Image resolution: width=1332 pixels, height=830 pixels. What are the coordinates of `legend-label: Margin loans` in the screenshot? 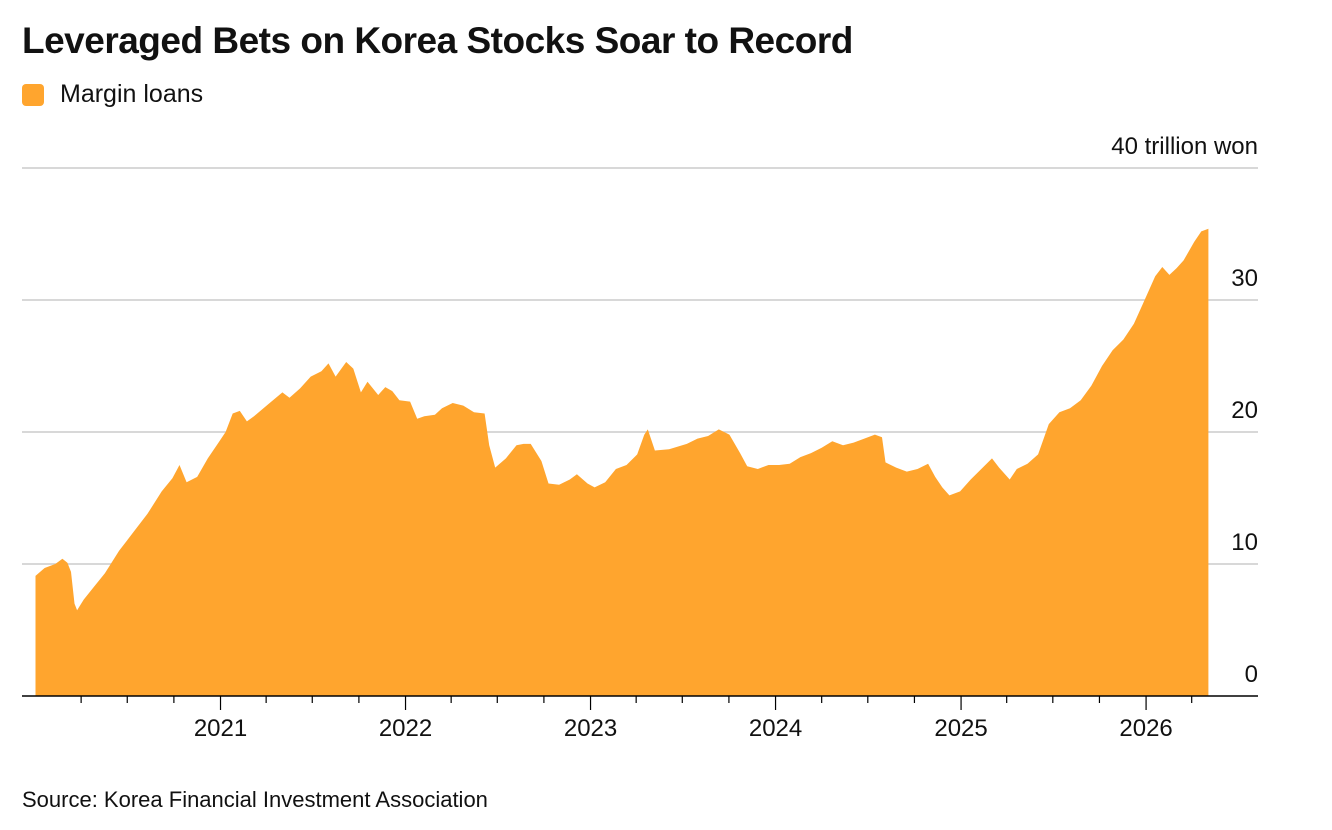 It's located at (132, 94).